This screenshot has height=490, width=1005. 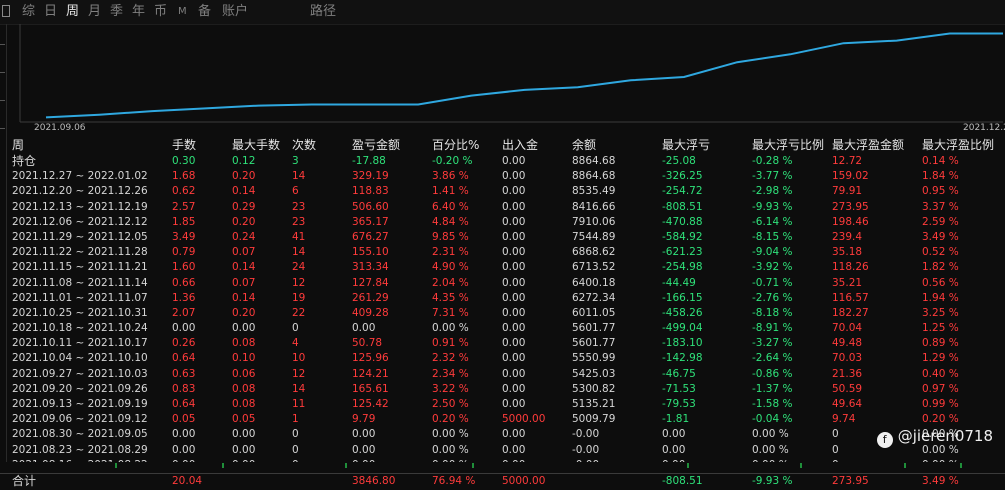 I want to click on max-loss-cell: -71.53, so click(x=679, y=388).